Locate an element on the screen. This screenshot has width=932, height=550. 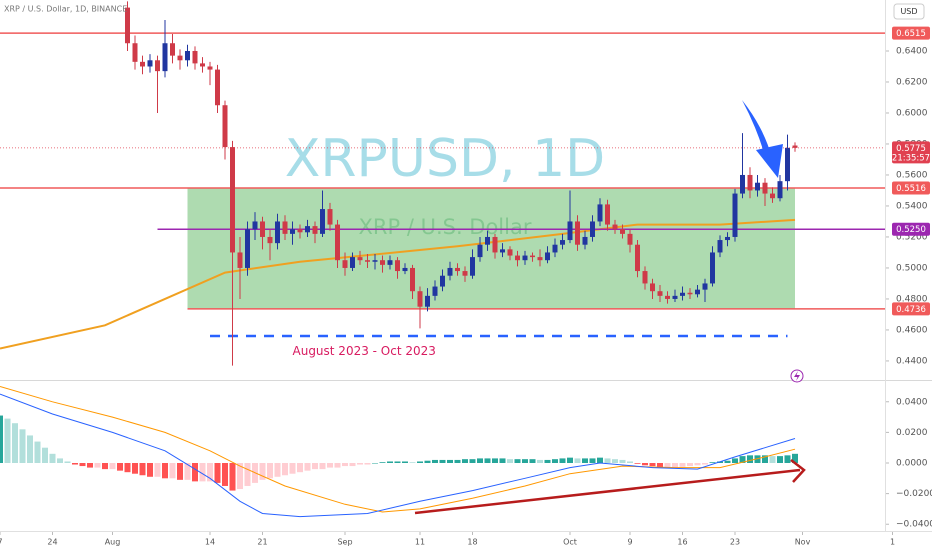
macd-y-tick-label: 0.0400 is located at coordinates (912, 402).